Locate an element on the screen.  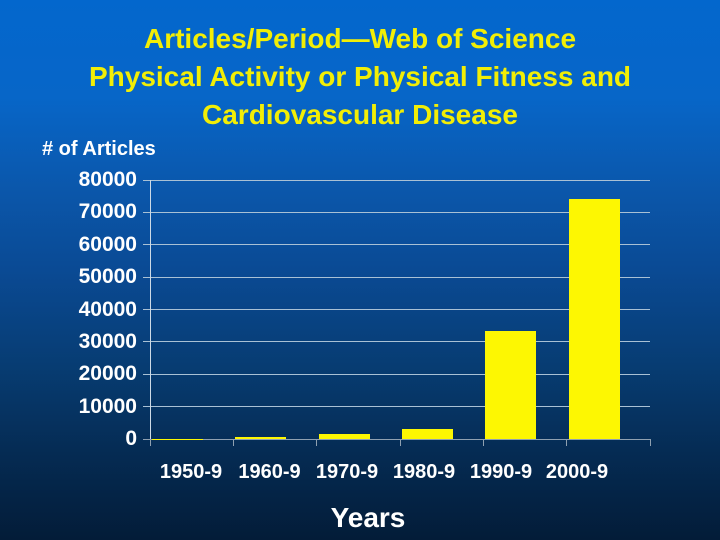
x-tick-label: 1960-9 is located at coordinates (269, 472).